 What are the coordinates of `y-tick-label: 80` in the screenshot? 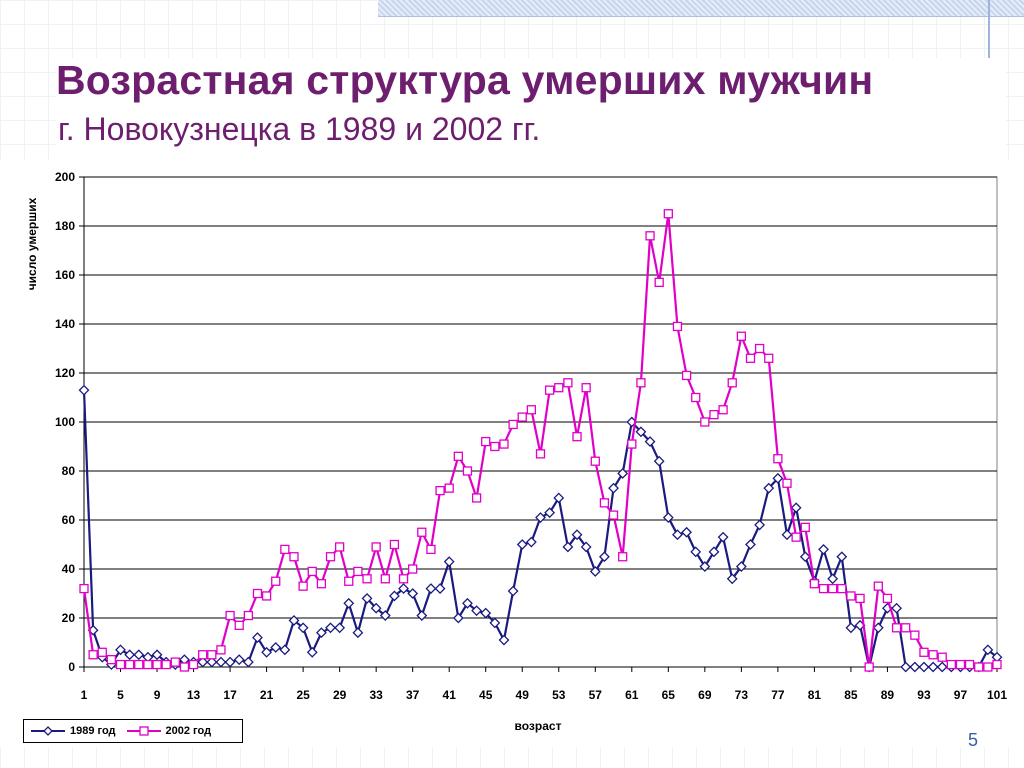 It's located at (69, 471).